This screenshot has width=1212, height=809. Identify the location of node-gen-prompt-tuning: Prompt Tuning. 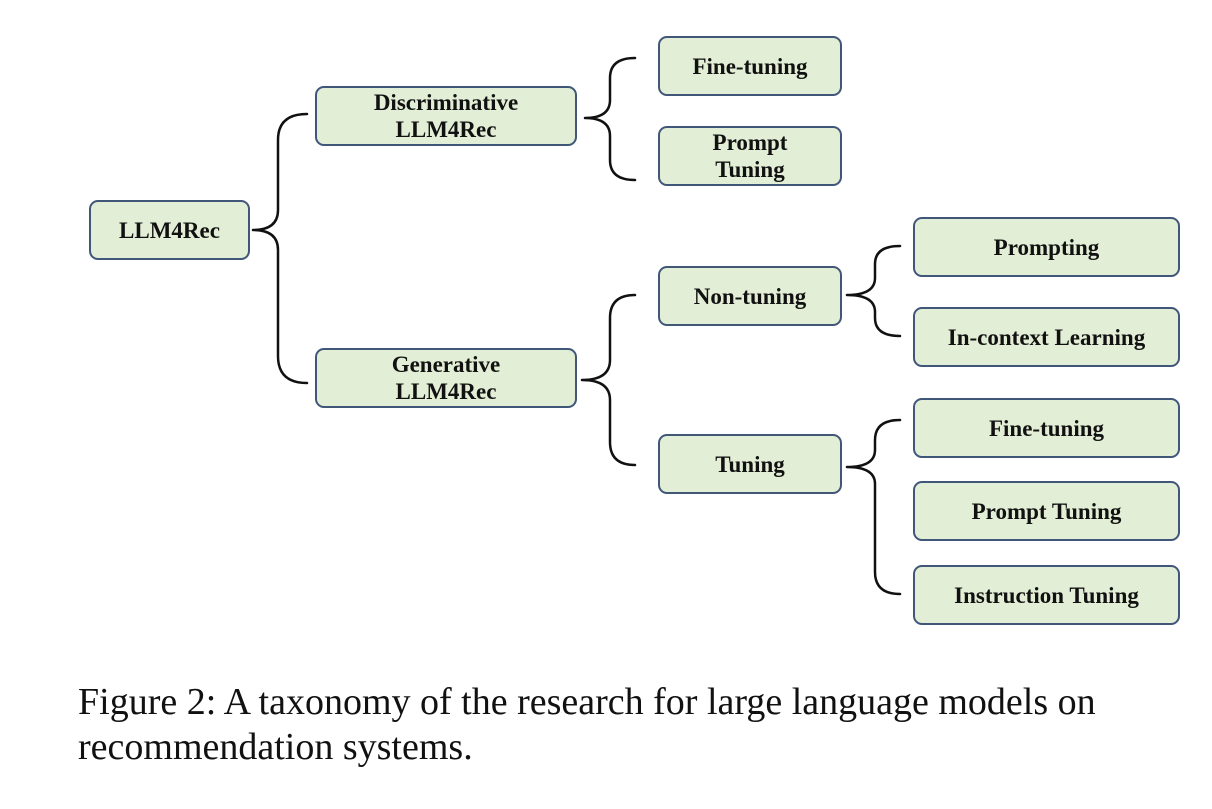
(1046, 511).